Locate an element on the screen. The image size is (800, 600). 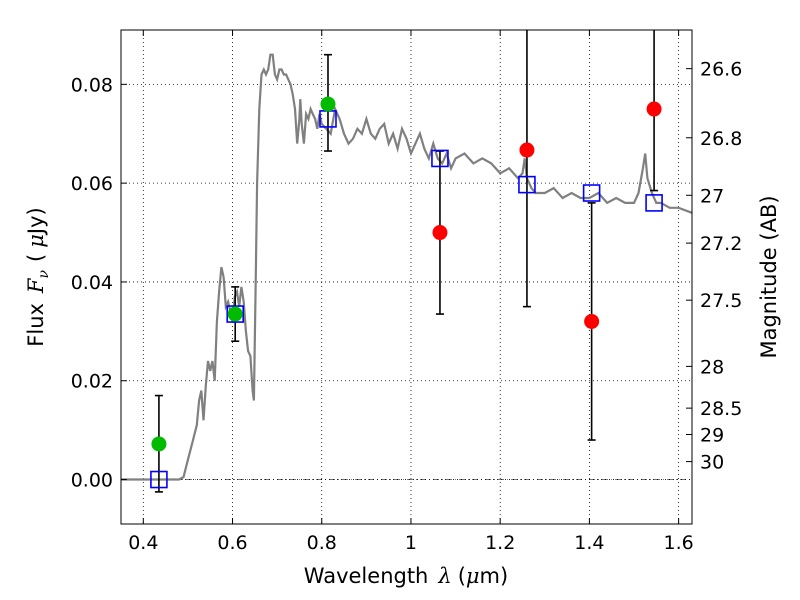
y2-tick-label: 28 is located at coordinates (712, 367).